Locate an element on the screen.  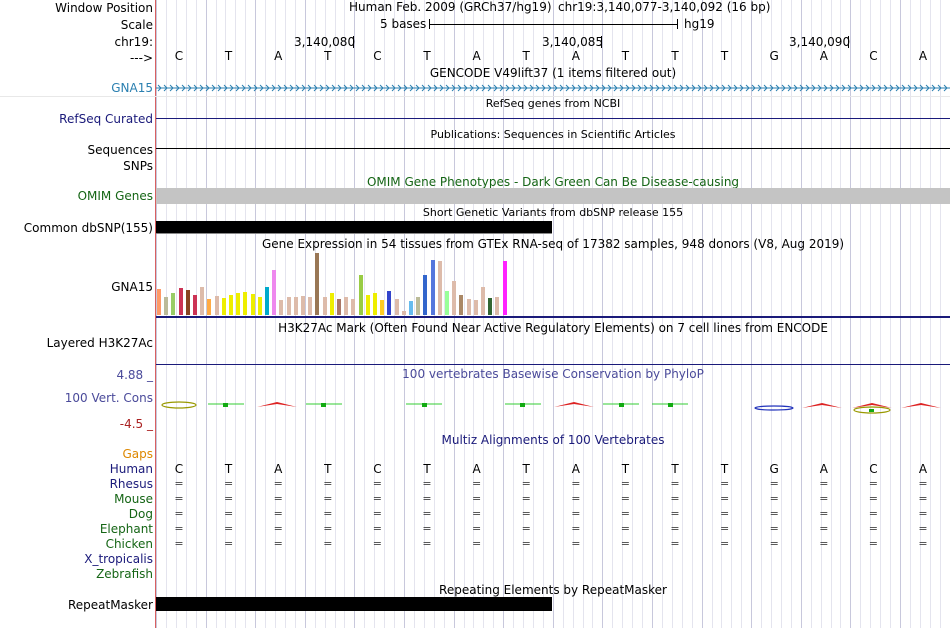
h3k27ac-label: Layered H3K27Ac is located at coordinates (99, 343).